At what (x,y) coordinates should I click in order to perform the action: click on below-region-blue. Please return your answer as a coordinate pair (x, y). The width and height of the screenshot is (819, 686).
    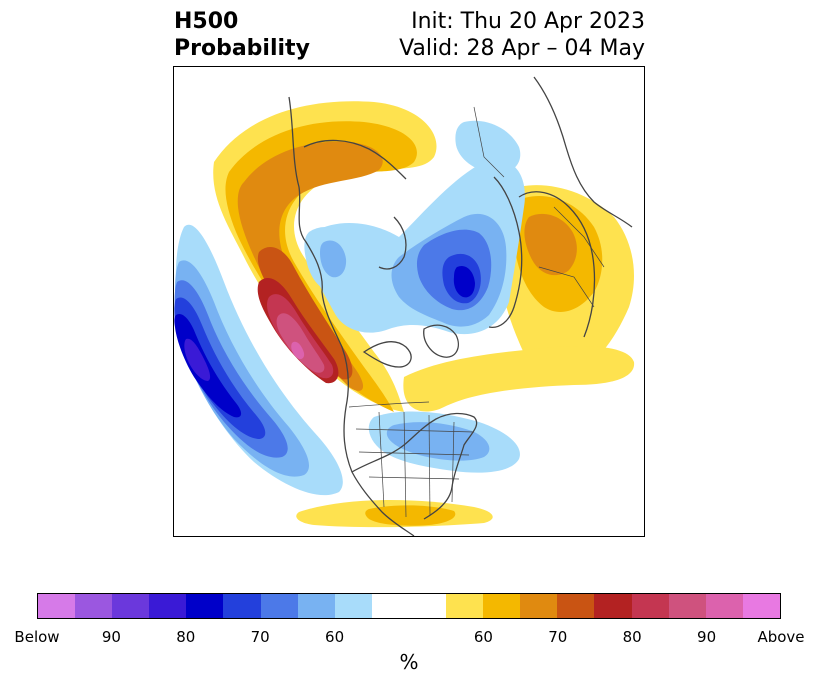
    Looking at the image, I should click on (220, 368).